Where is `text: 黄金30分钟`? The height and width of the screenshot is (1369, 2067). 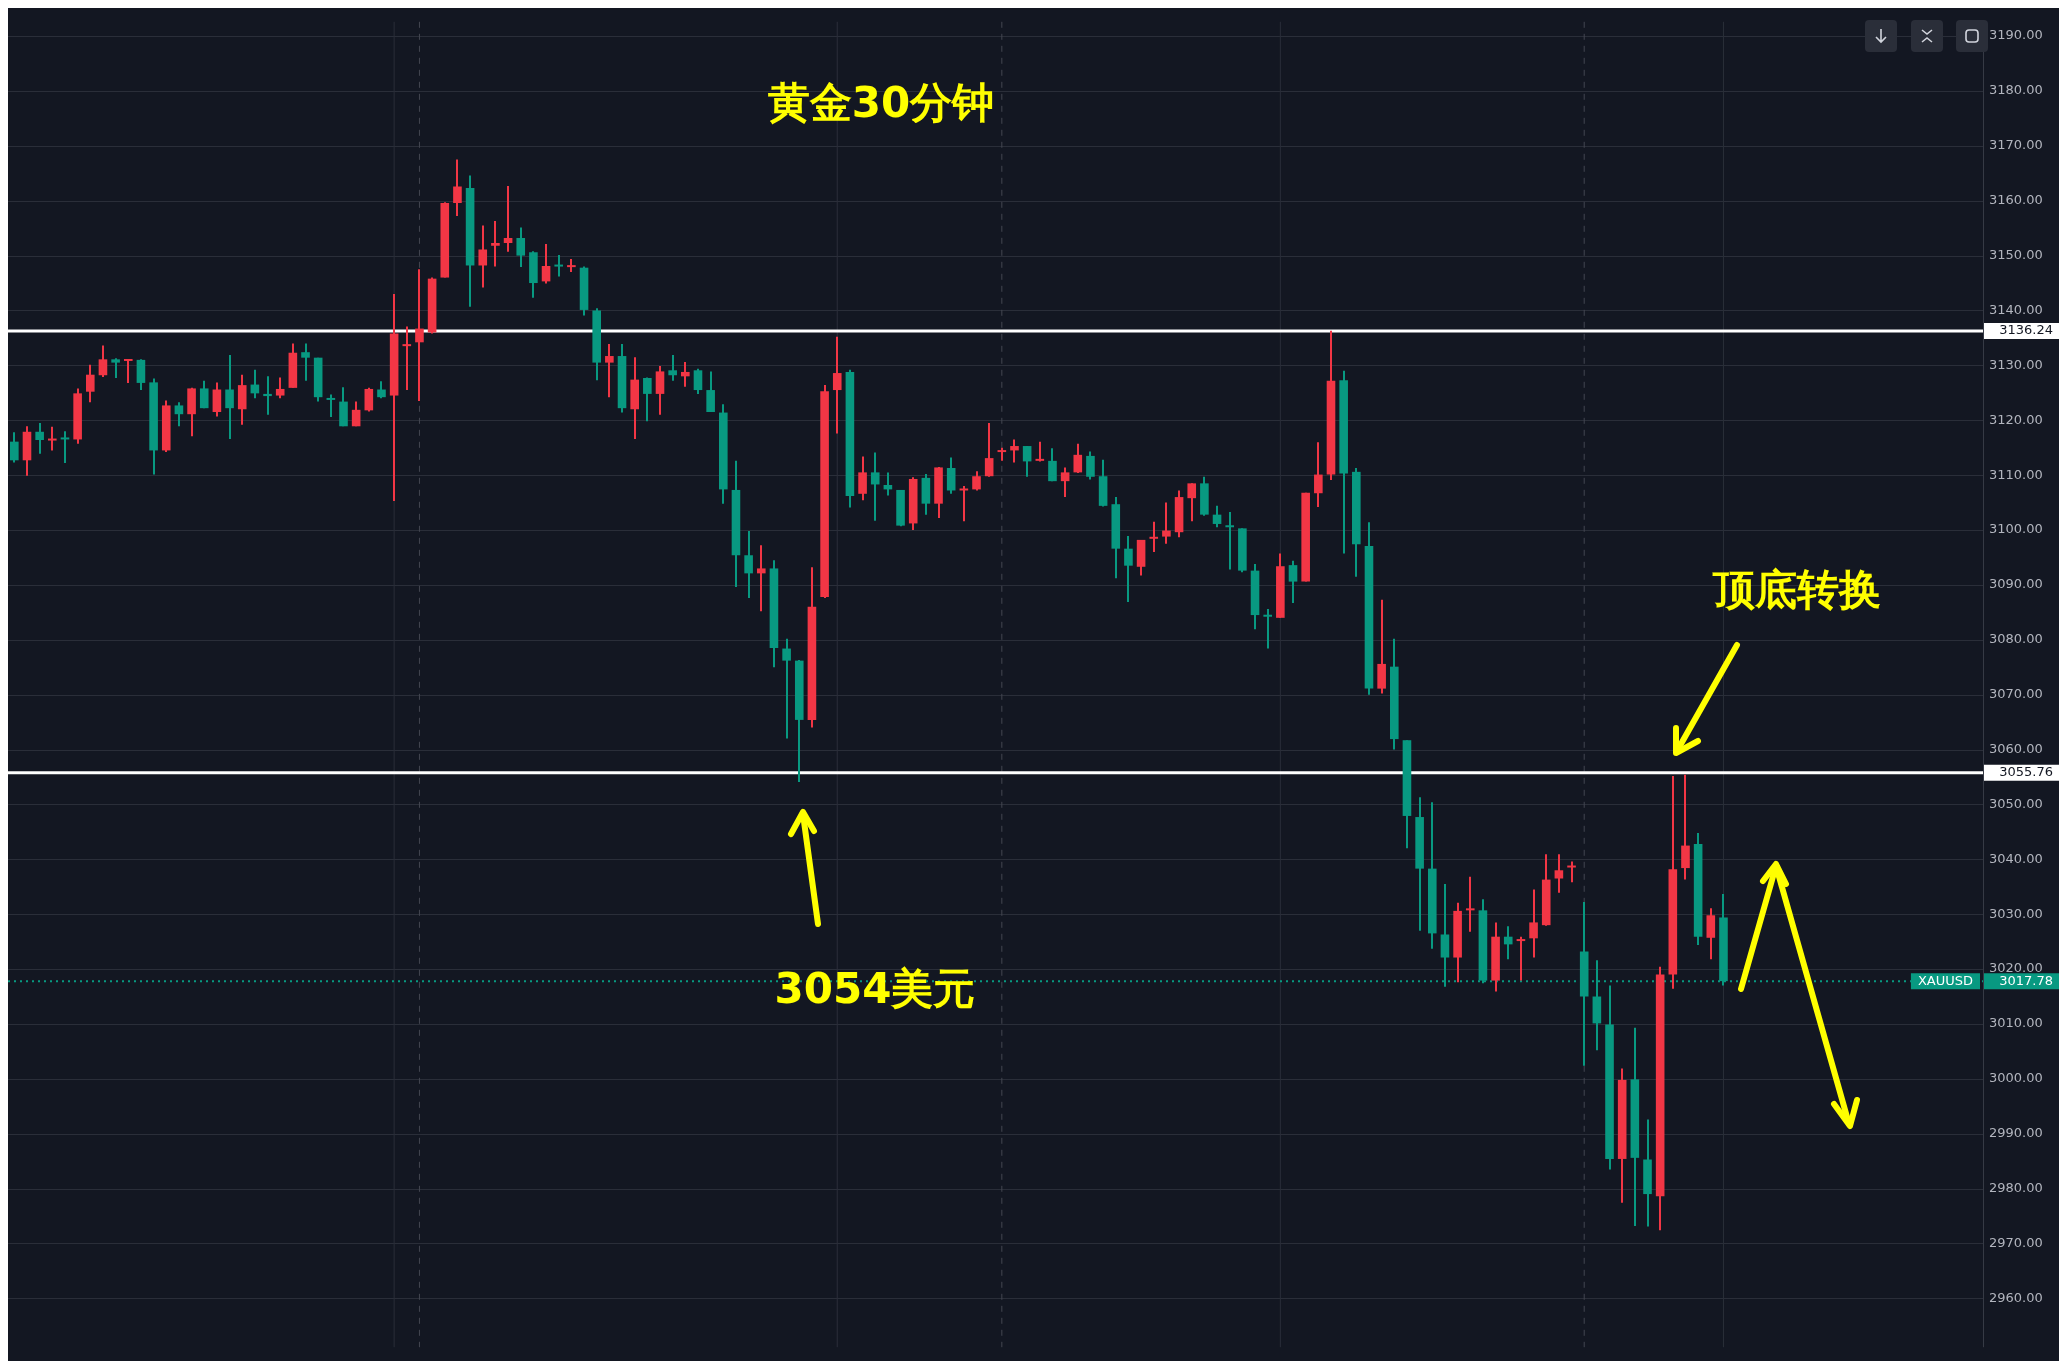
text: 黄金30分钟 is located at coordinates (881, 102).